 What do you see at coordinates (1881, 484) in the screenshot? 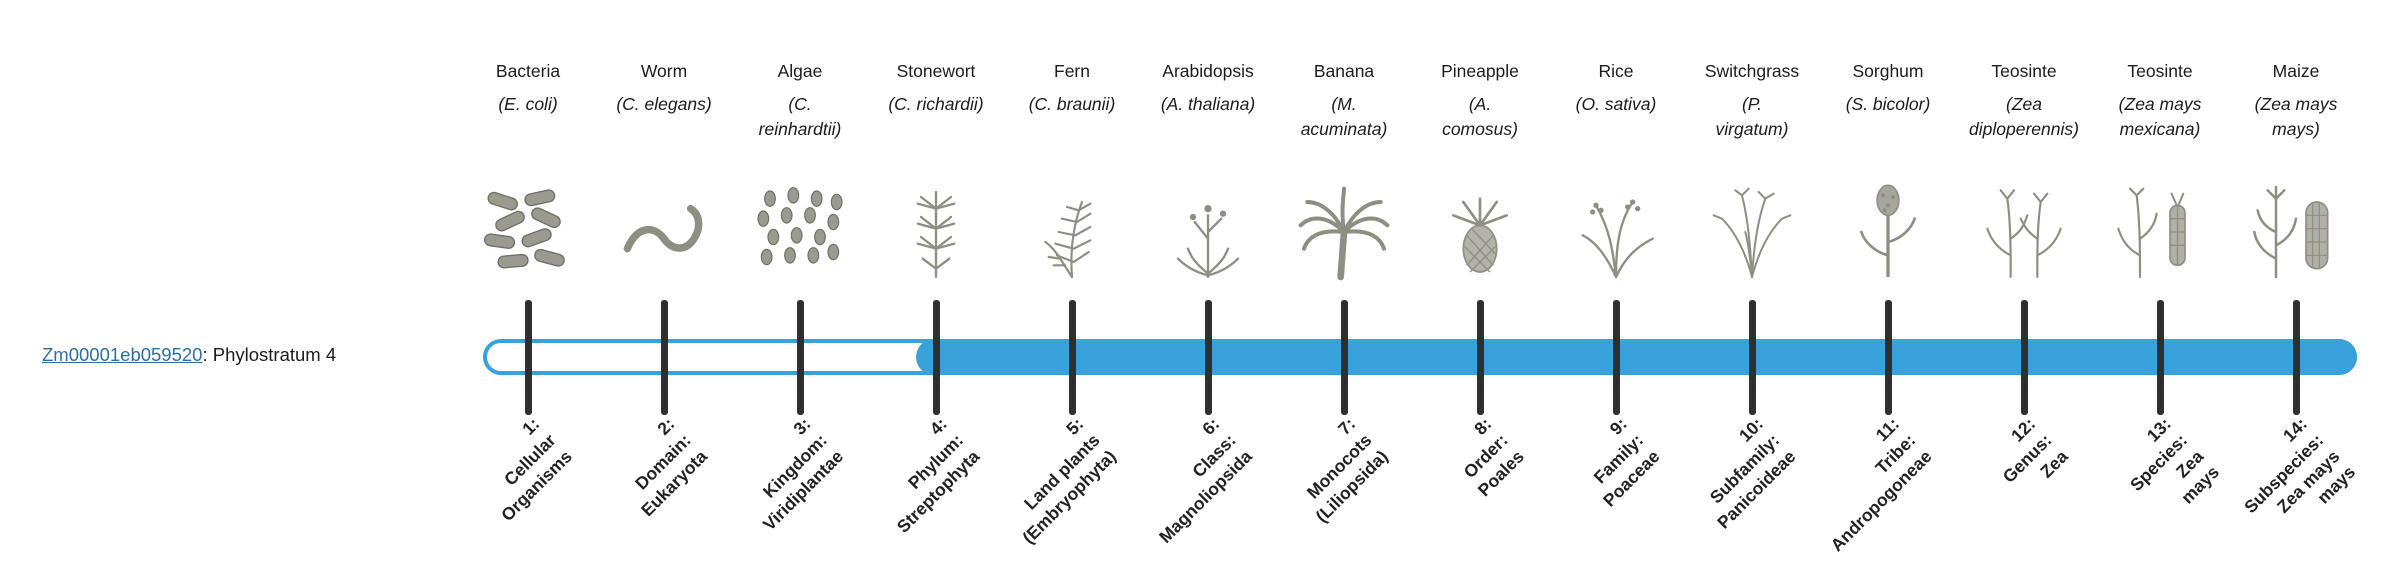
I see `stratum-label: 11: Tribe: Andropogoneae` at bounding box center [1881, 484].